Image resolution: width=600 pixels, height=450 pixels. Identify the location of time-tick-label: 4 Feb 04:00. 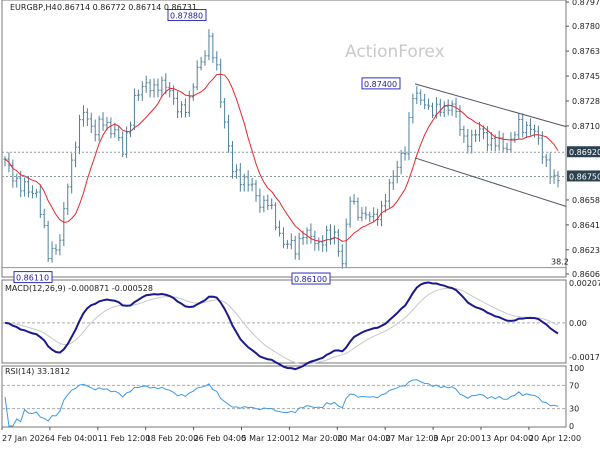
(73, 438).